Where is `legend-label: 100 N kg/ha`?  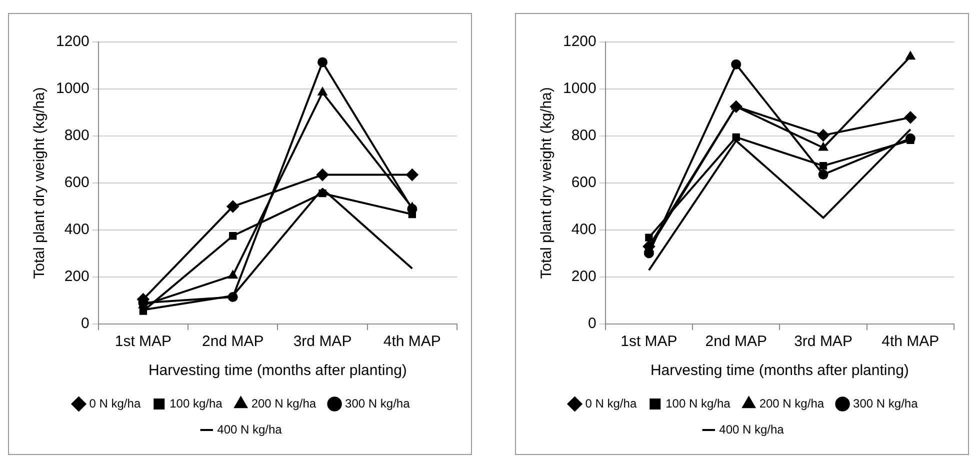
legend-label: 100 N kg/ha is located at coordinates (698, 403).